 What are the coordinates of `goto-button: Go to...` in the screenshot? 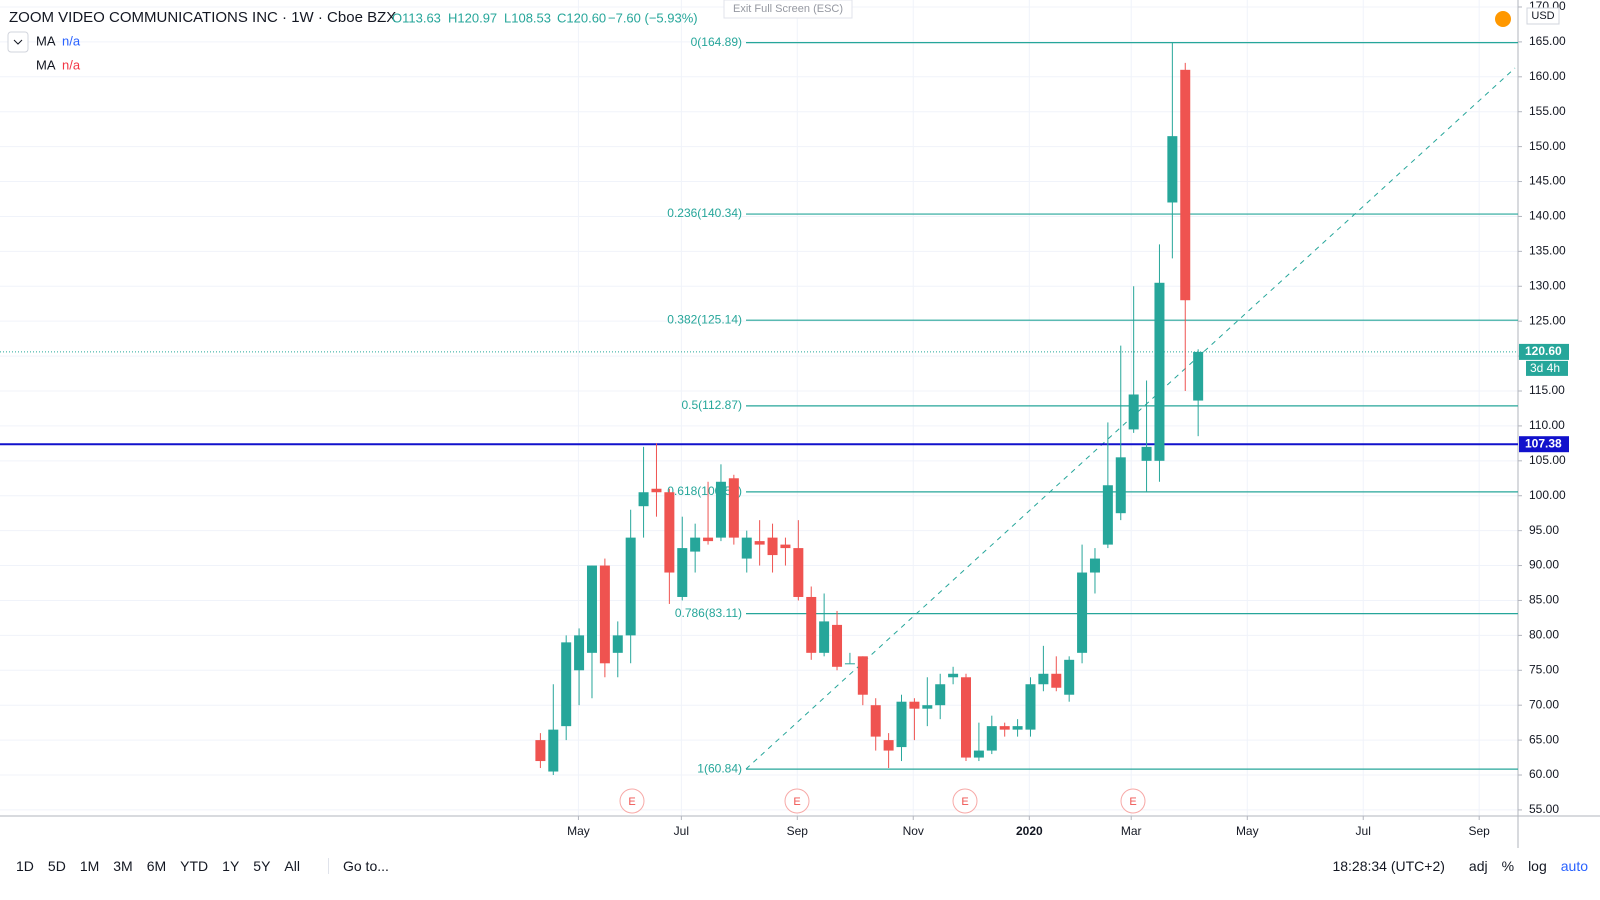 It's located at (358, 866).